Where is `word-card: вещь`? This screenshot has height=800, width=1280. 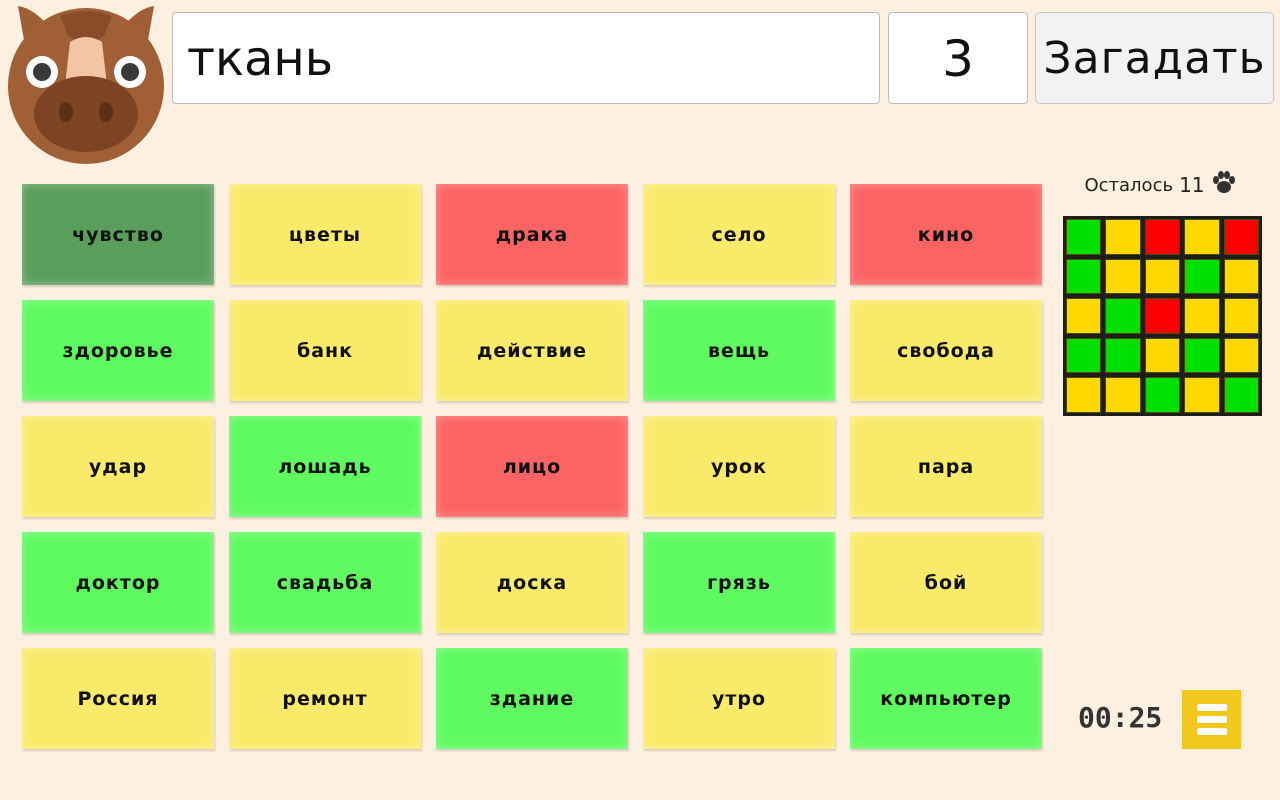
word-card: вещь is located at coordinates (739, 350).